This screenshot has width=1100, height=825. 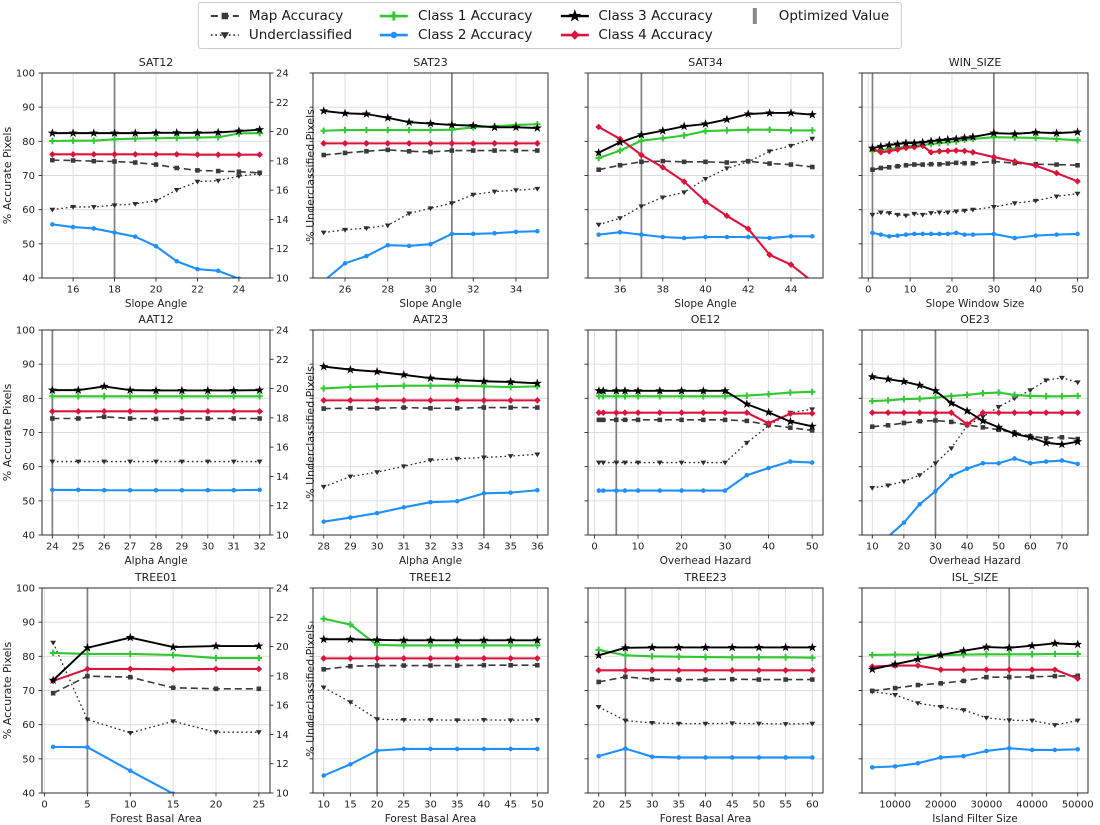 What do you see at coordinates (791, 290) in the screenshot?
I see `svg-text: 44` at bounding box center [791, 290].